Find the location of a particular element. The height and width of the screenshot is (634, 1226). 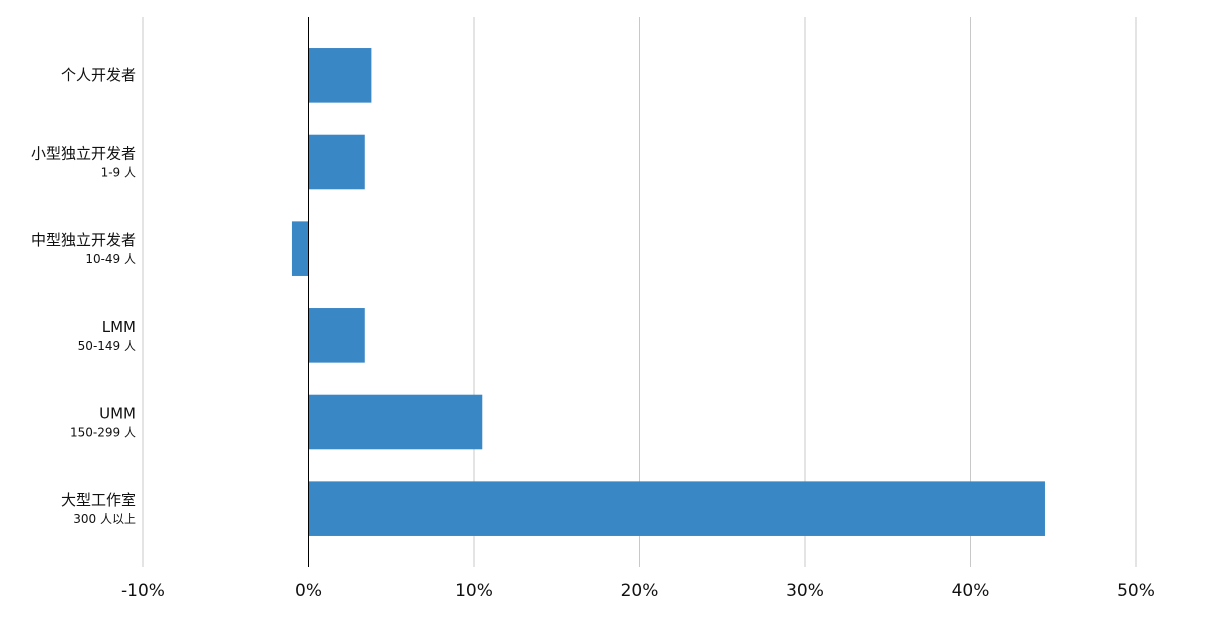

y-tick-label: LMM is located at coordinates (119, 327).